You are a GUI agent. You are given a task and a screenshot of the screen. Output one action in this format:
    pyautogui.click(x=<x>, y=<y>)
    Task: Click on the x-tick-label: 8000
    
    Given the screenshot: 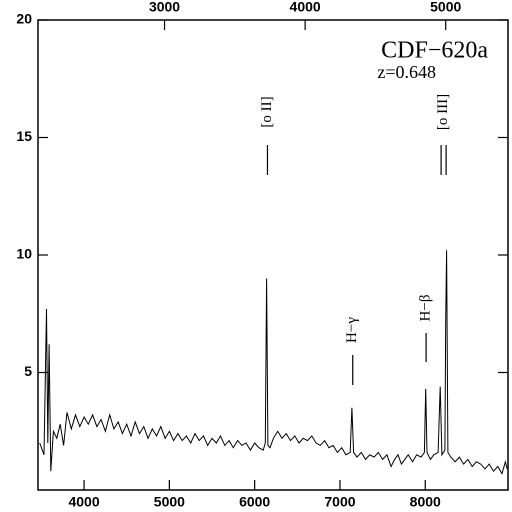 What is the action you would take?
    pyautogui.click(x=425, y=502)
    